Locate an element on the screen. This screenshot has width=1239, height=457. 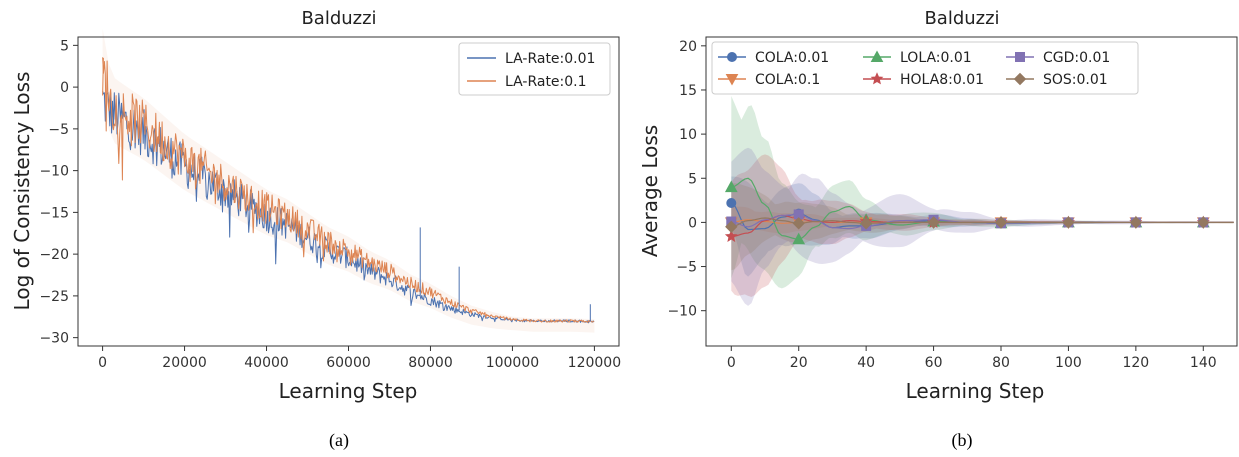
panel-b-x-axis-label: Learning Step is located at coordinates (975, 391).